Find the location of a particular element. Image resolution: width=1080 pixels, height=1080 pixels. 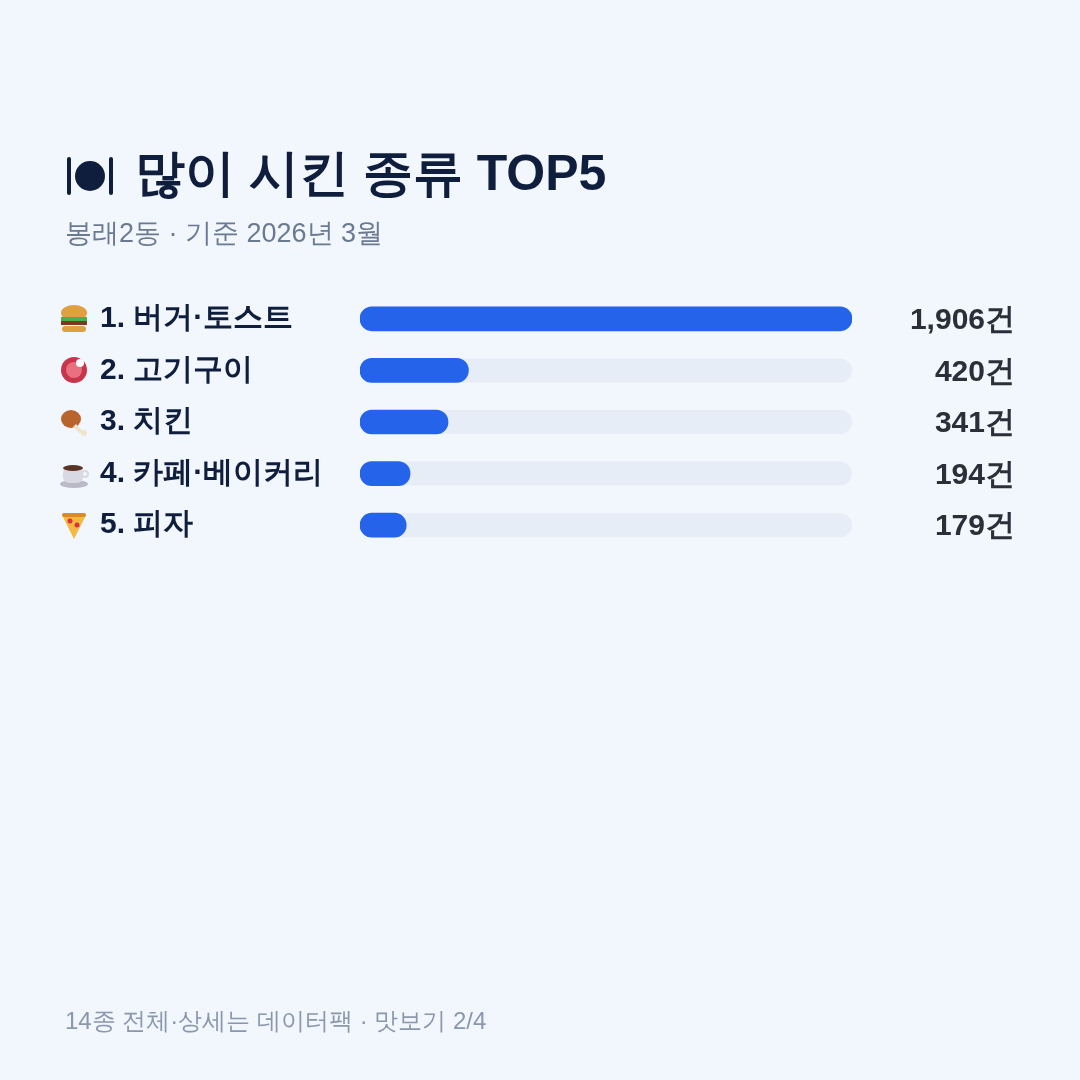

chart-subtitle: 봉래2동 · 기준 2026년 3월 is located at coordinates (224, 233).